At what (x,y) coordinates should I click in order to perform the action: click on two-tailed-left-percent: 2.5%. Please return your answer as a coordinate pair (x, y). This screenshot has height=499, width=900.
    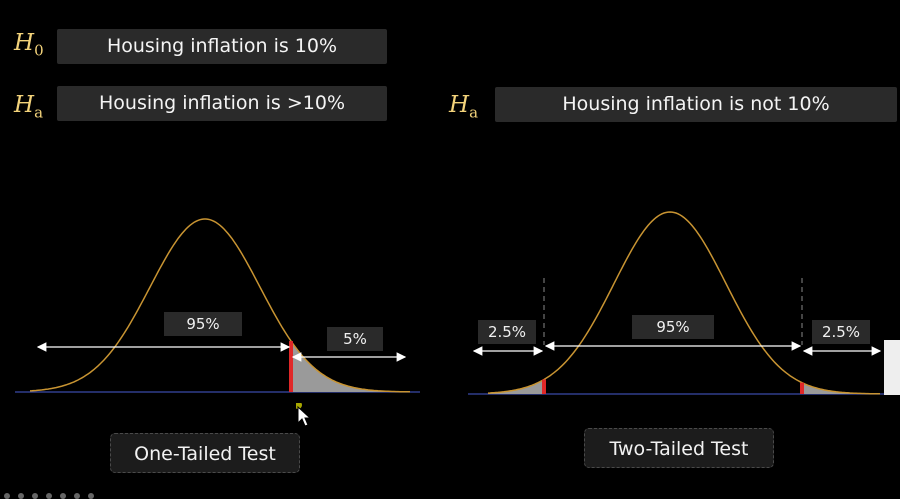
    Looking at the image, I should click on (507, 332).